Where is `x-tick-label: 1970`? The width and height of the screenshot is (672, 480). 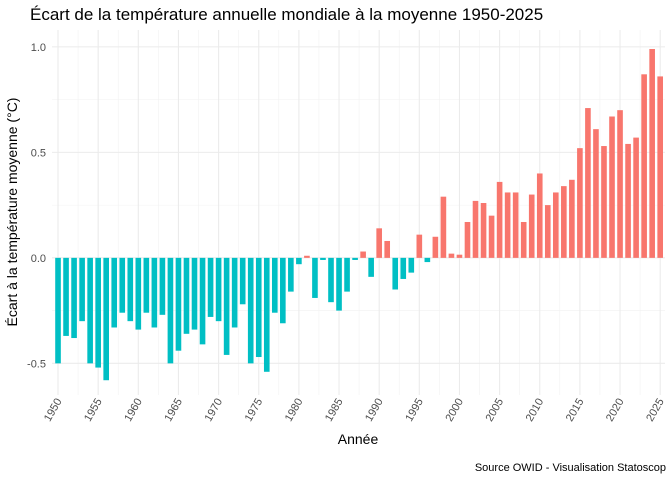
x-tick-label: 1970 is located at coordinates (214, 410).